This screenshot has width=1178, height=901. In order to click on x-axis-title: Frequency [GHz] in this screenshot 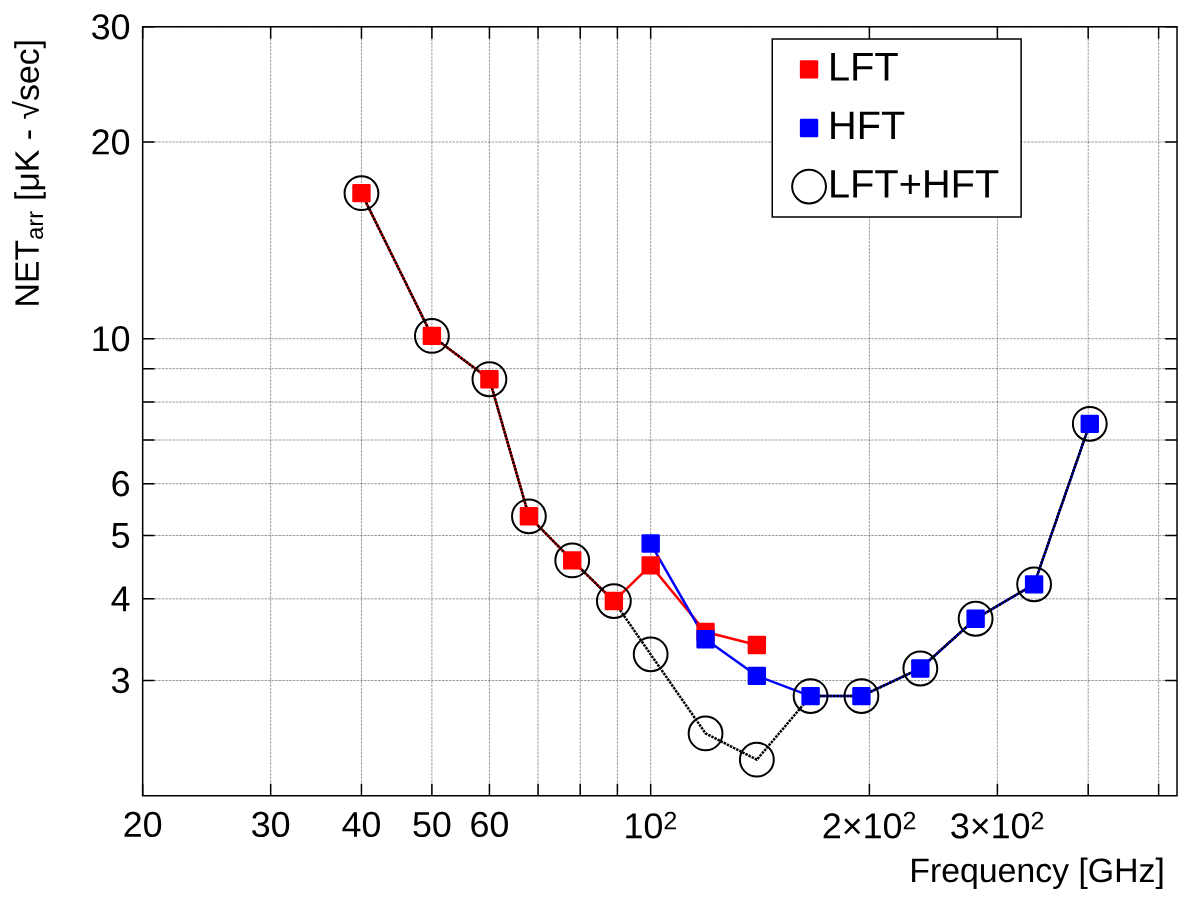, I will do `click(1037, 873)`.